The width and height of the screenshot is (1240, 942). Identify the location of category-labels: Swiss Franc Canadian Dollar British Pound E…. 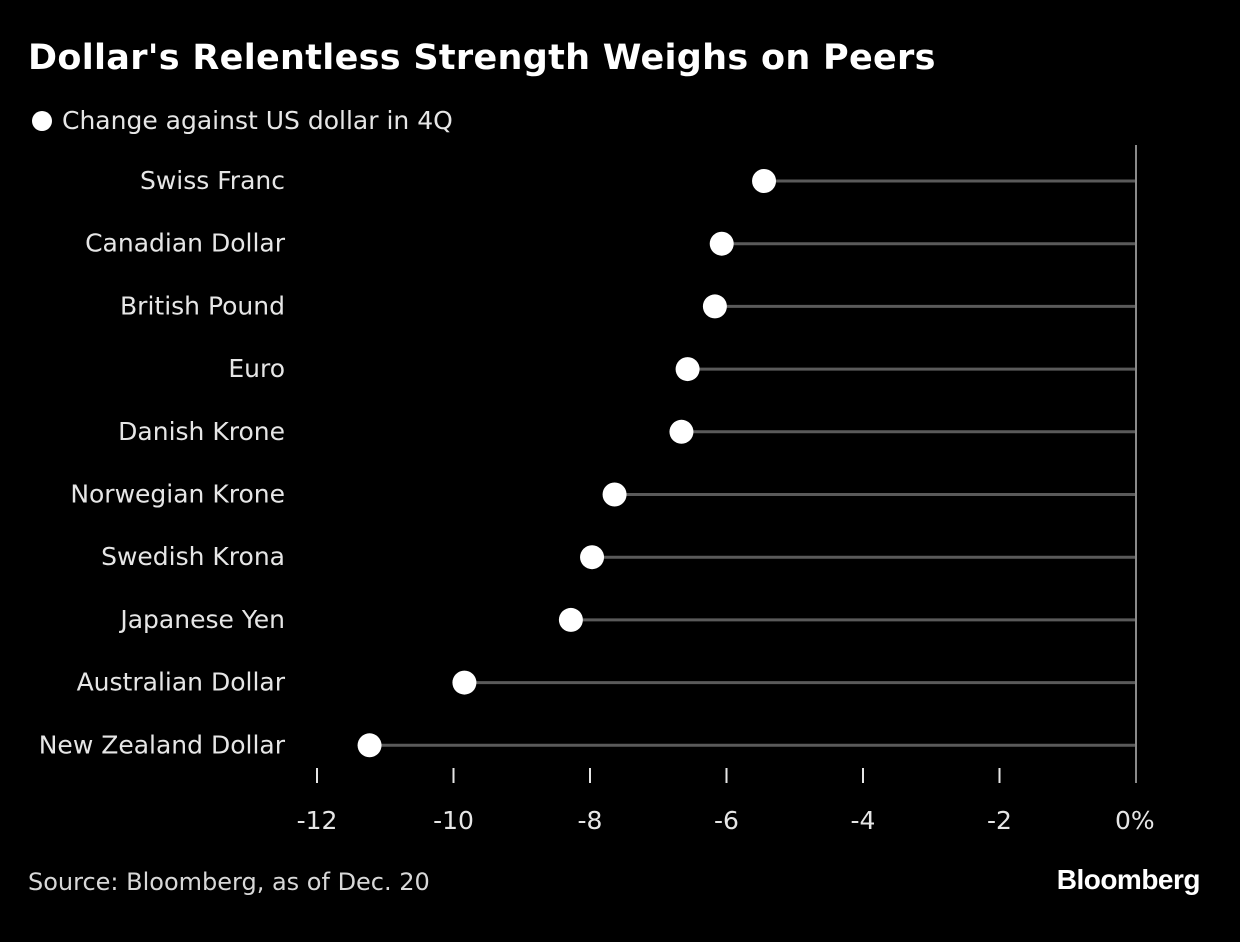
(162, 462).